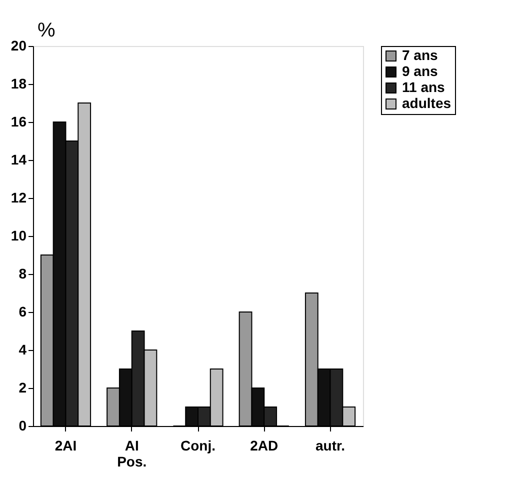  I want to click on y-tick-label: 14, so click(18, 160).